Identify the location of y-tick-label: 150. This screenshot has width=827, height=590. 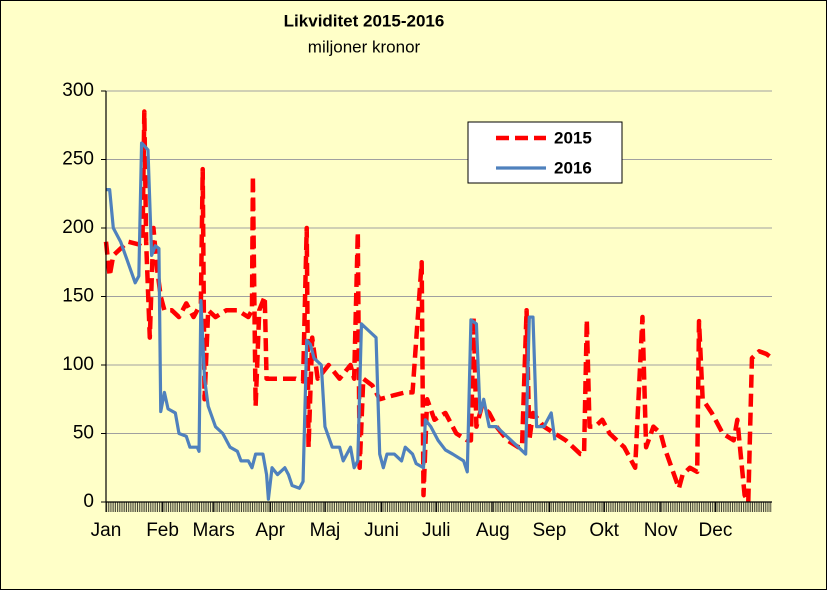
(78, 296).